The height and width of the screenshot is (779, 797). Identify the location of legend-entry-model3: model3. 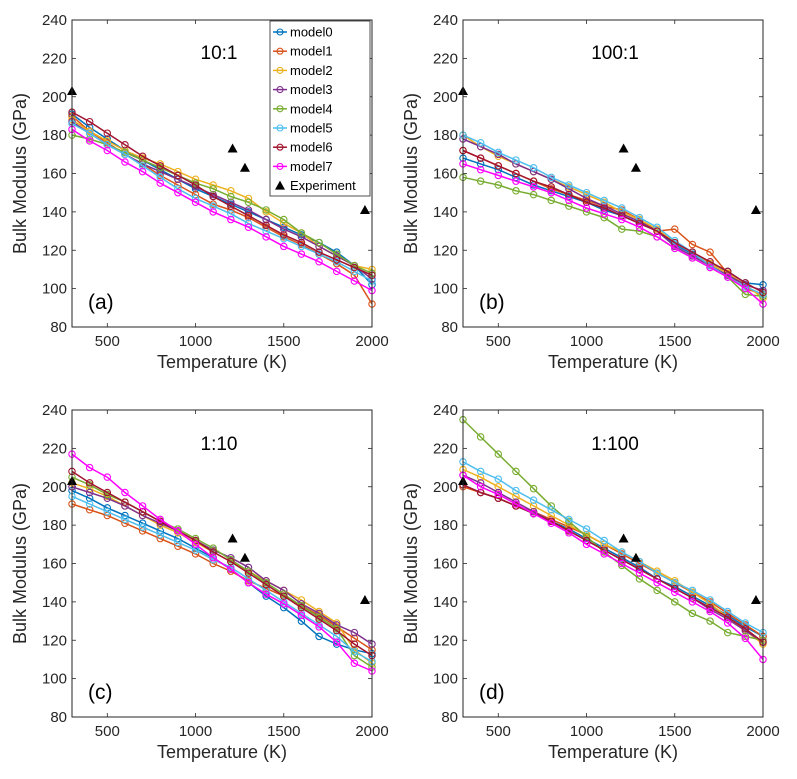
(303, 89).